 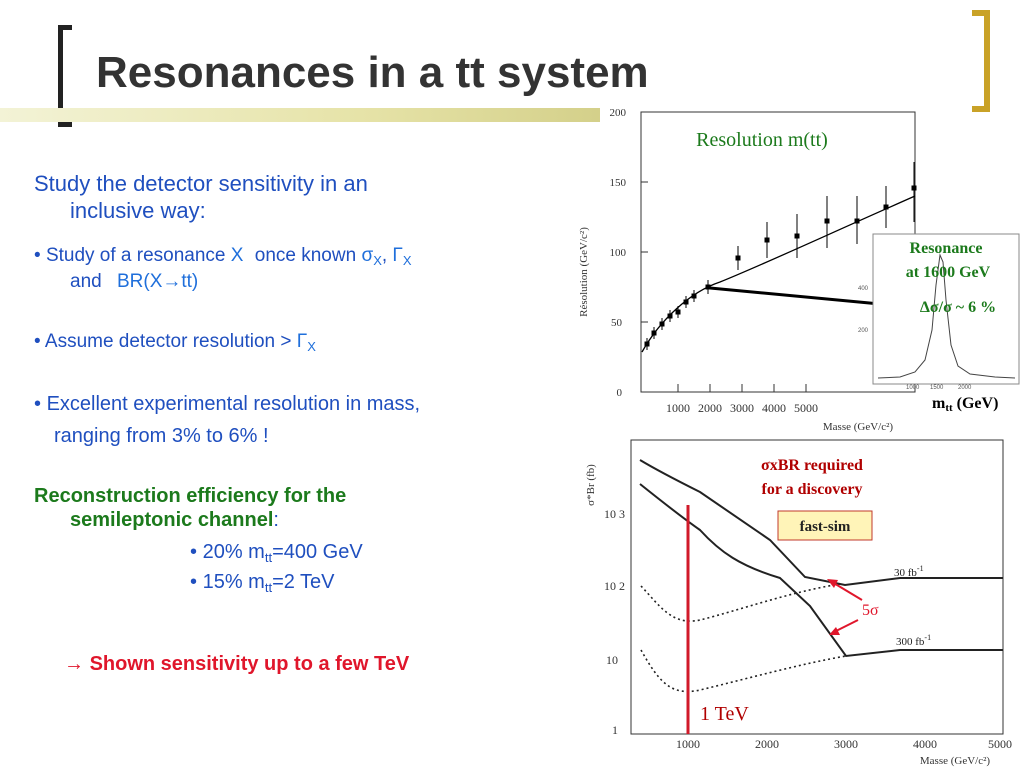 I want to click on efficiency-value: =2 TeV, so click(x=303, y=582).